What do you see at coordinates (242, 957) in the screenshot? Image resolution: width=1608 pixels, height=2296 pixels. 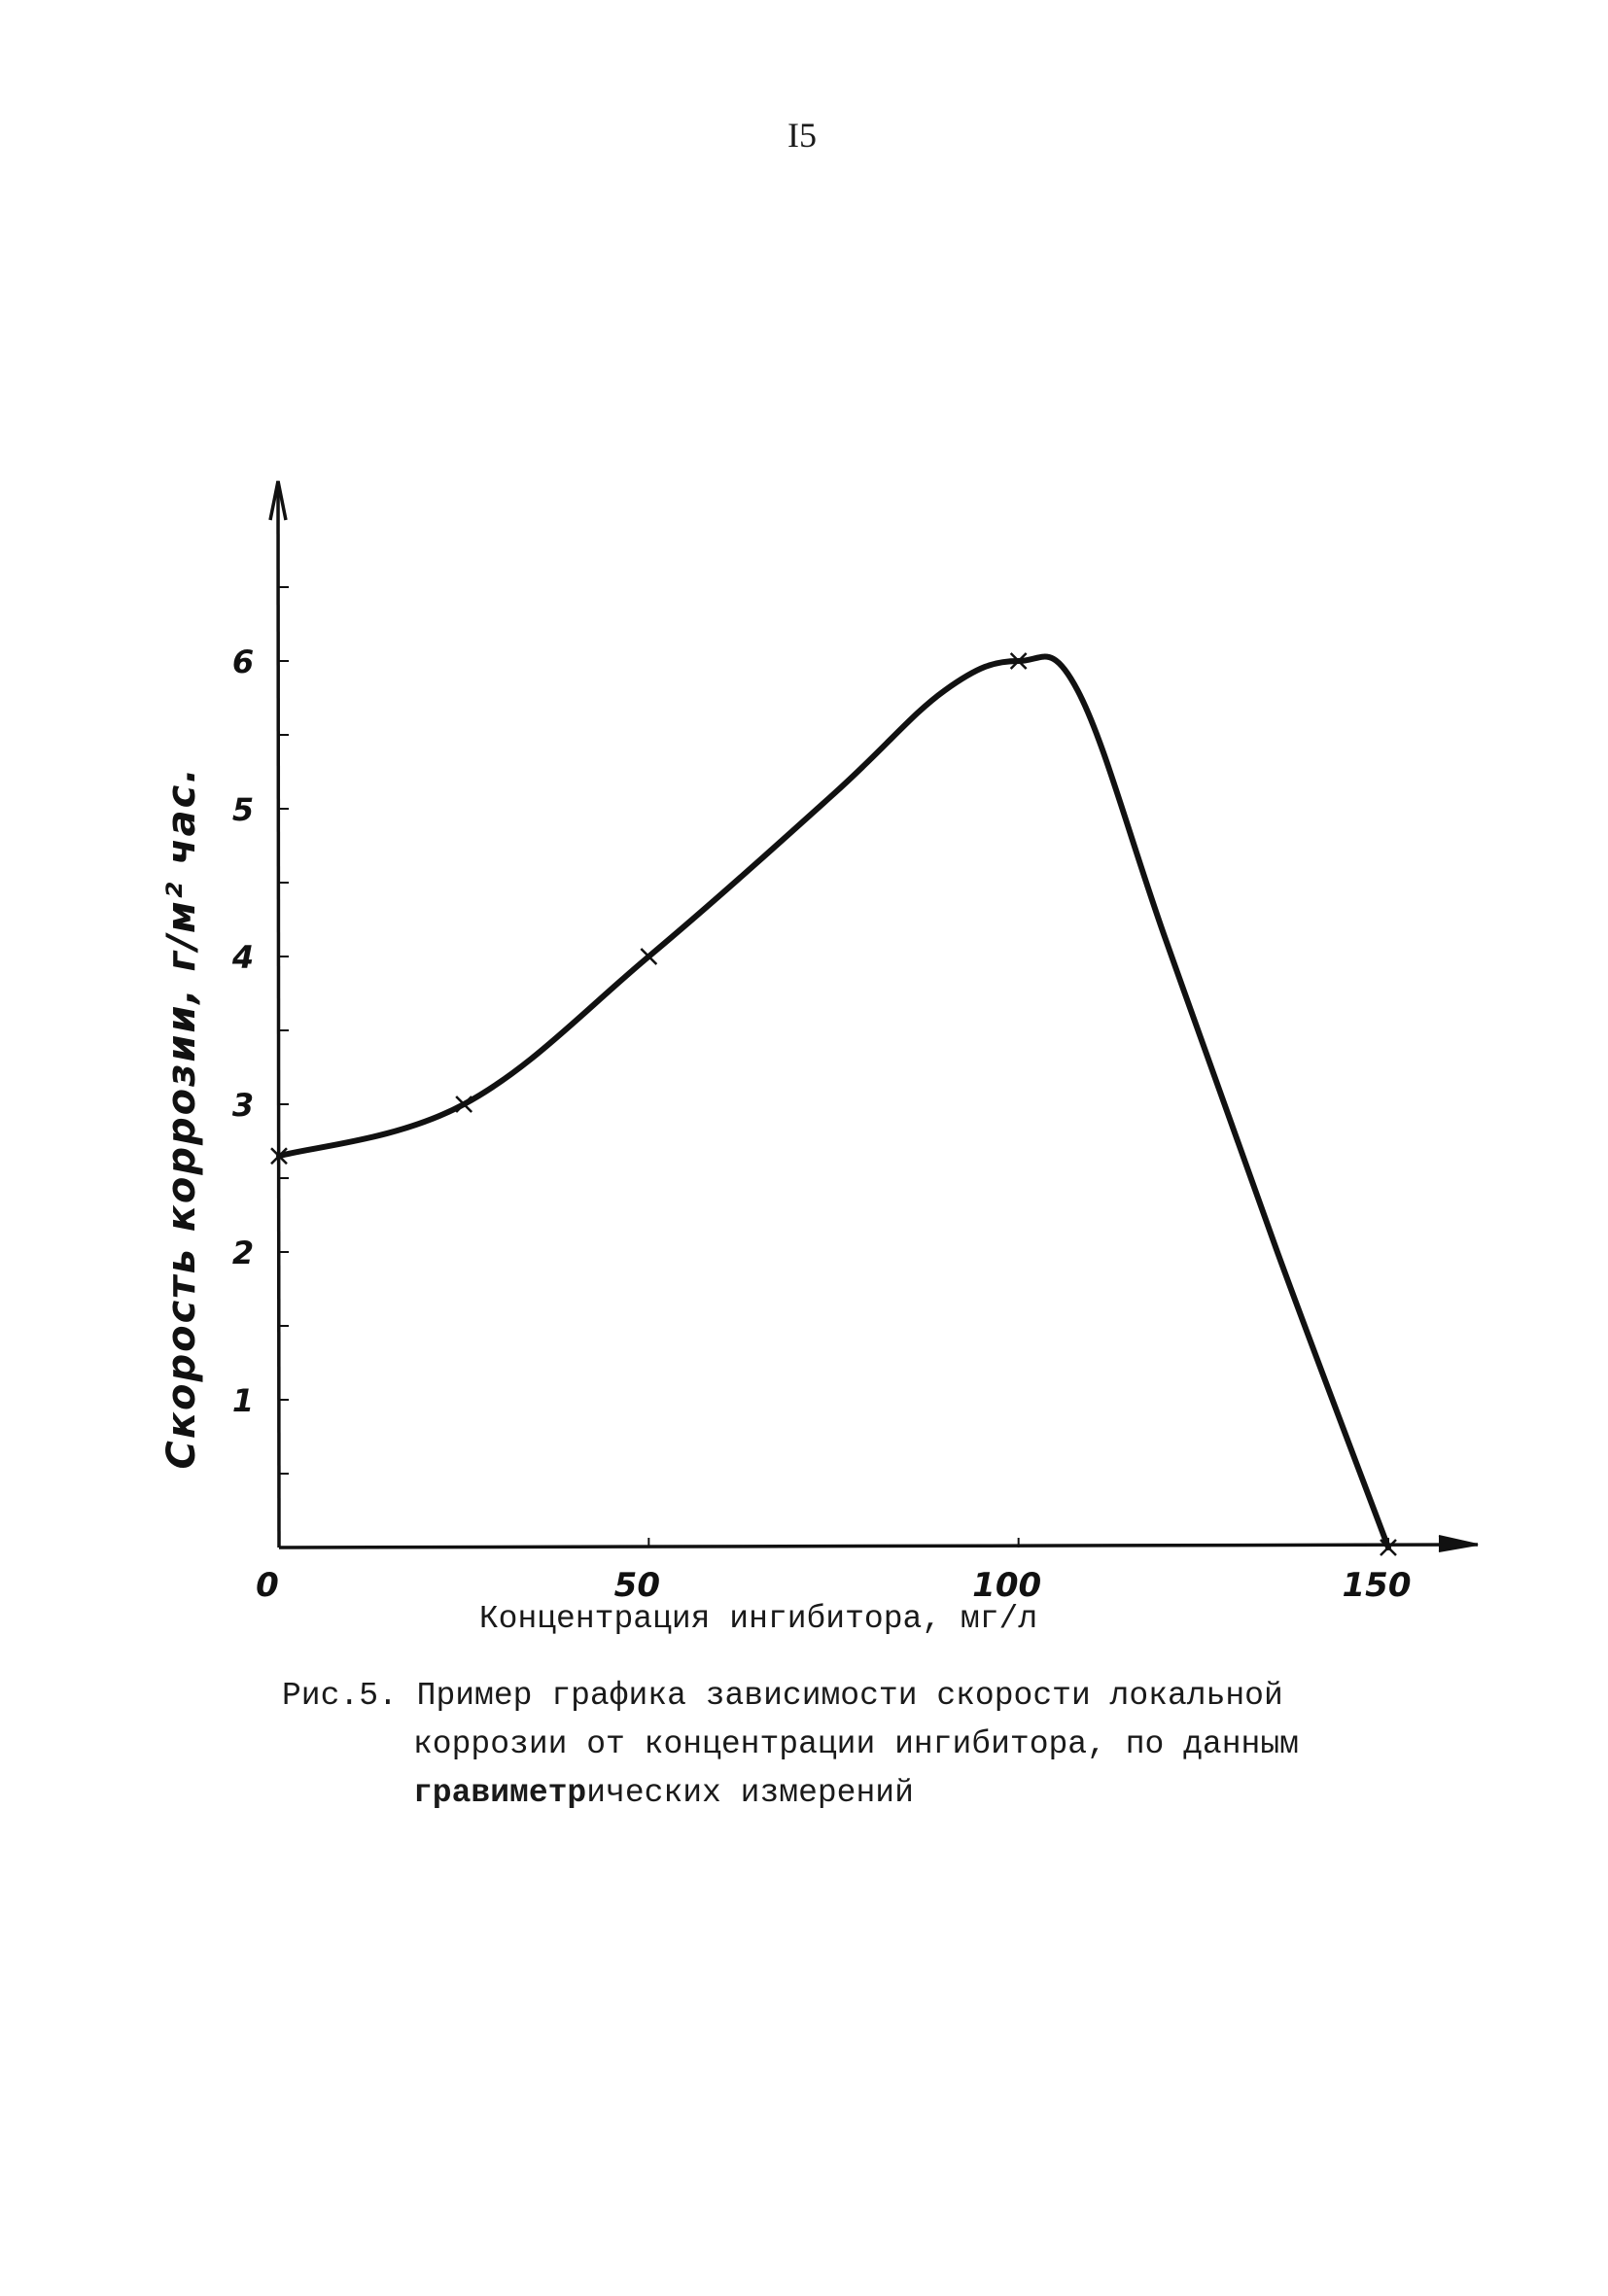 I see `y-tick-label: 4` at bounding box center [242, 957].